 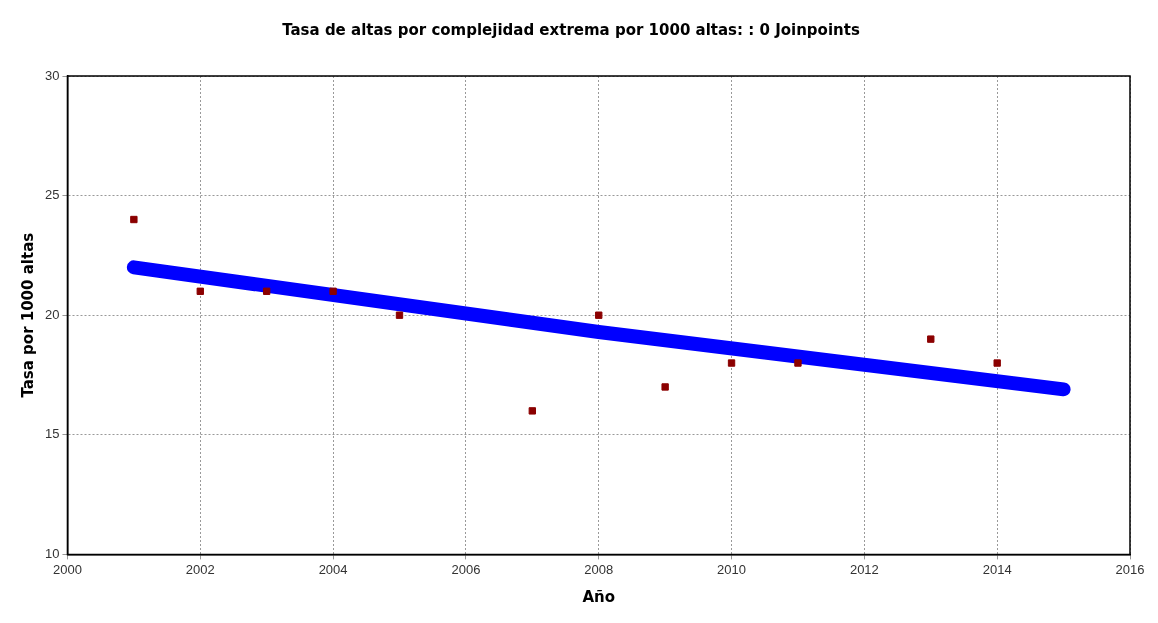 I want to click on y-axis-title: Tasa por 1000 altas, so click(x=27, y=315).